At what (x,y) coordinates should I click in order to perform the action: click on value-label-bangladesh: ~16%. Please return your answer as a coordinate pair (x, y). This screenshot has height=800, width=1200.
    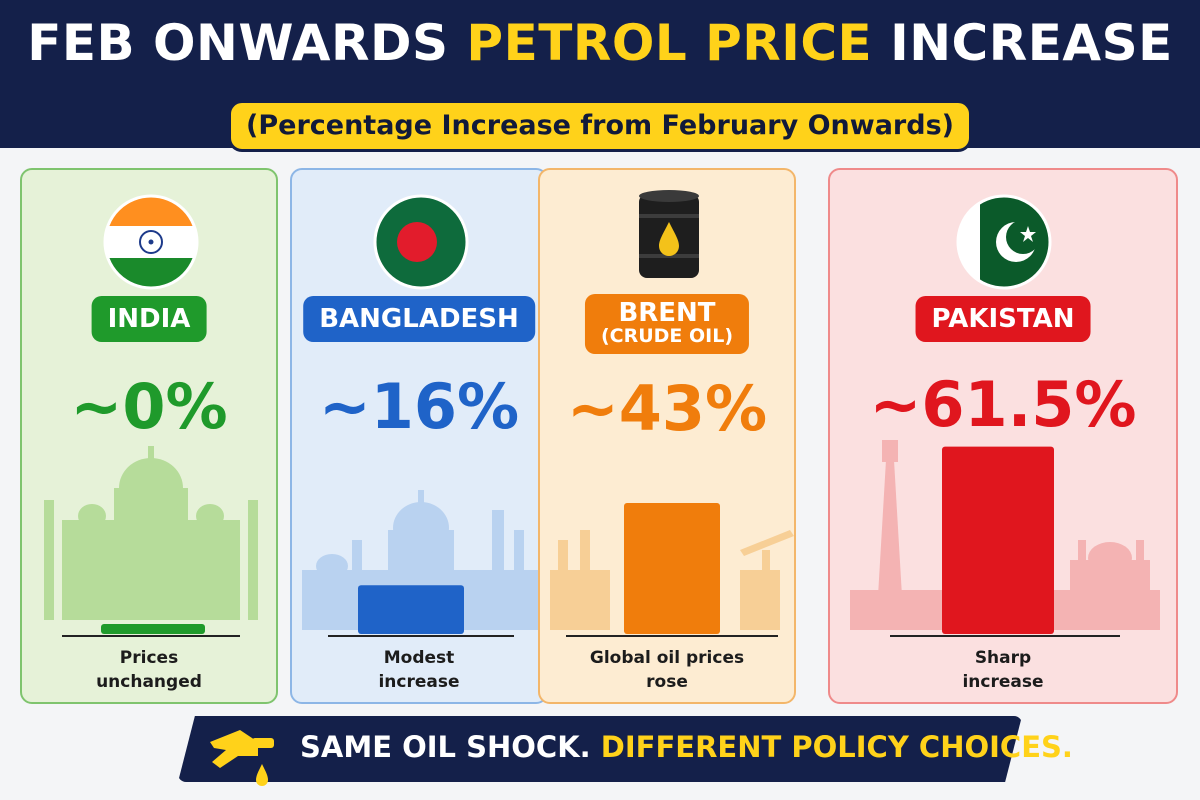
    Looking at the image, I should click on (419, 406).